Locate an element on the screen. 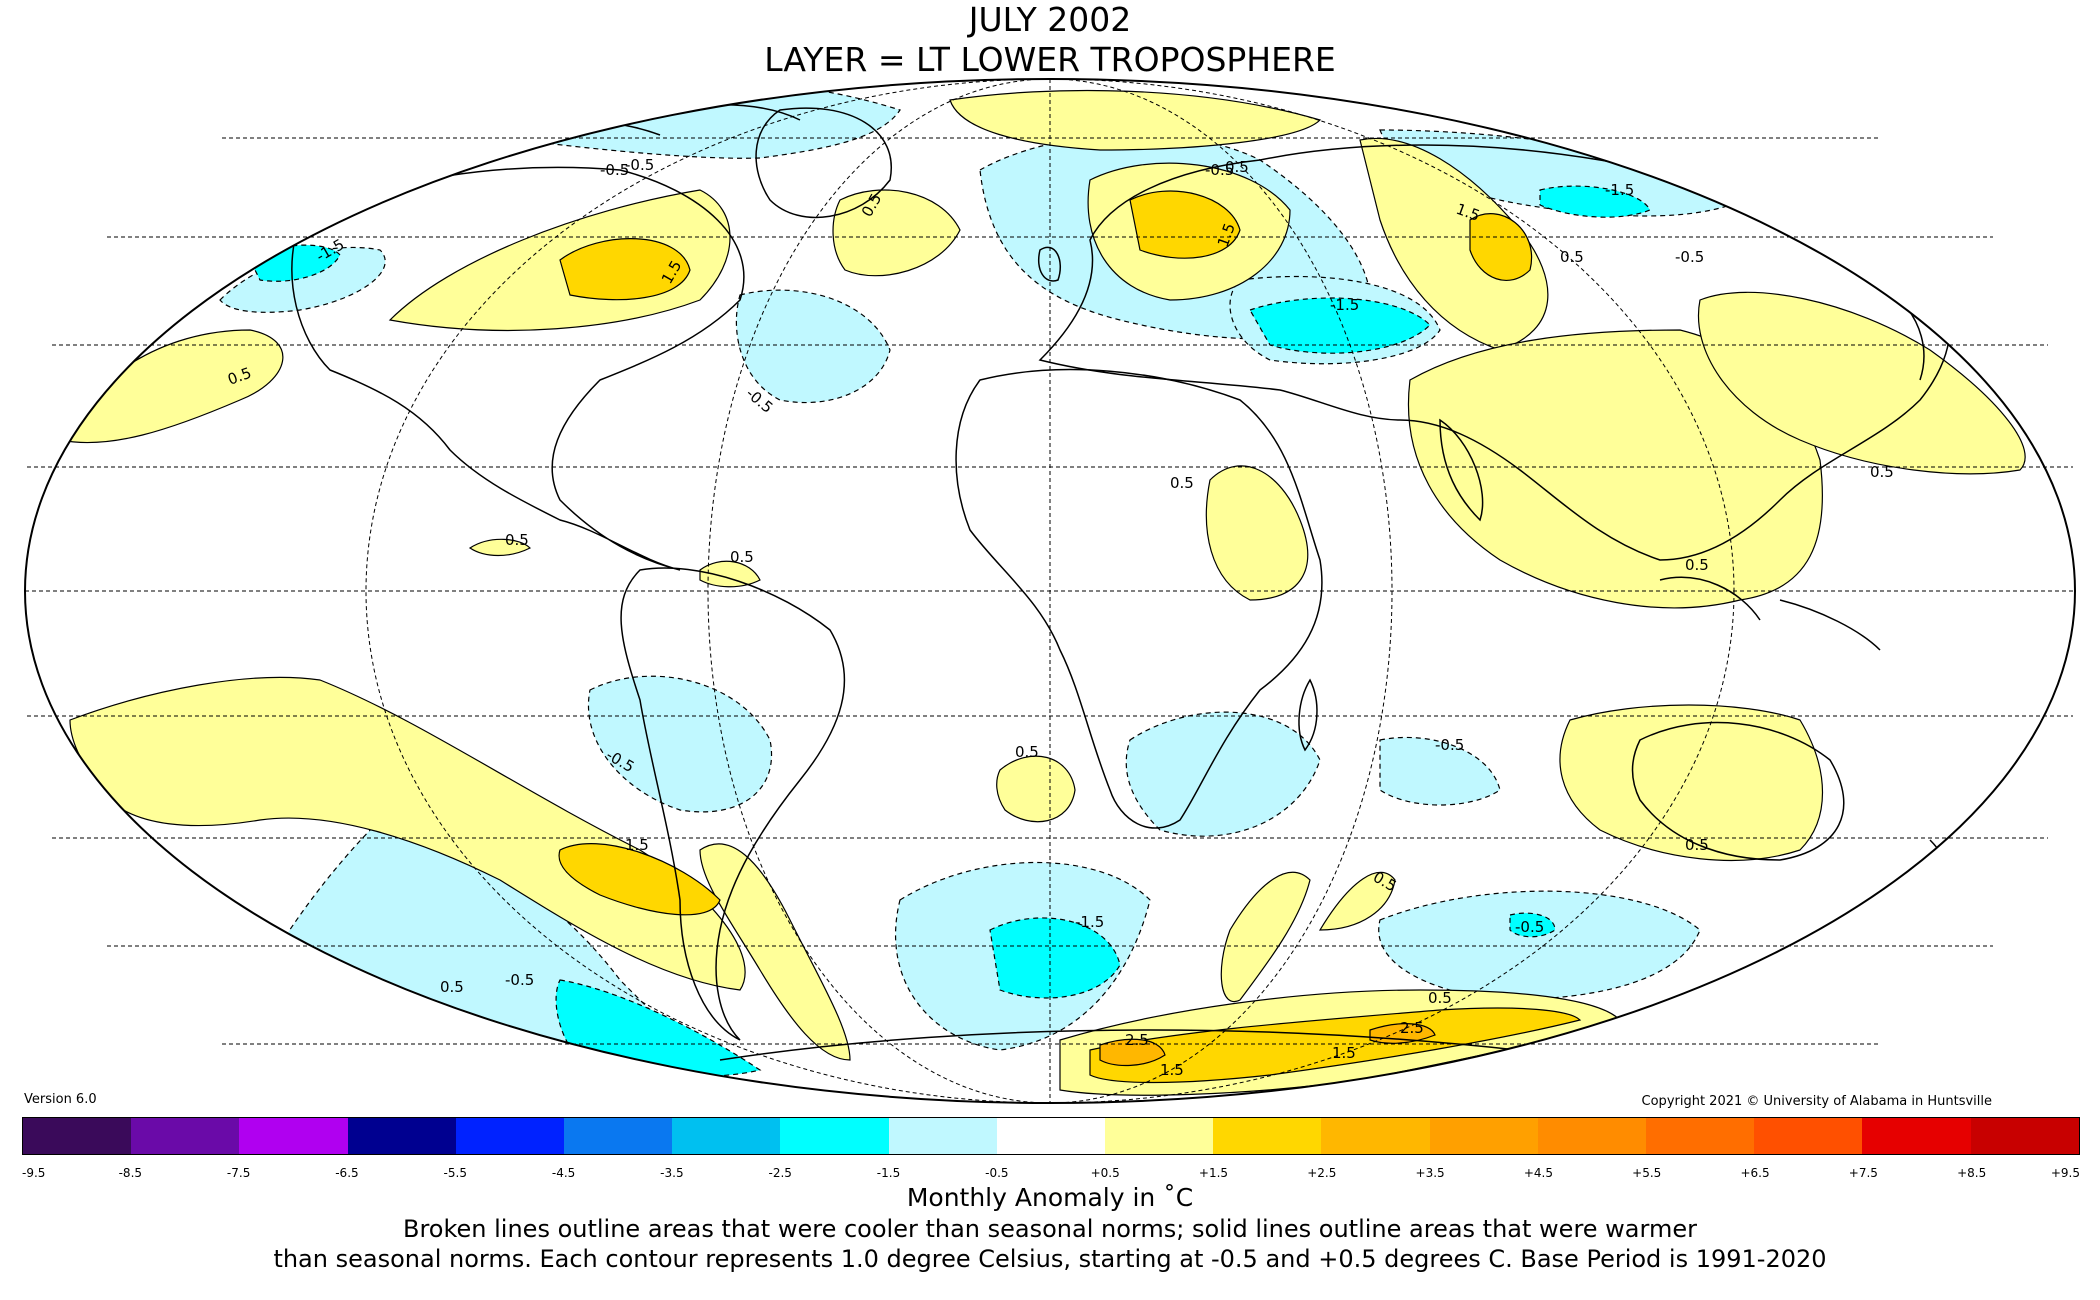 This screenshot has height=1300, width=2100. warm-region-tasman is located at coordinates (1357, 901).